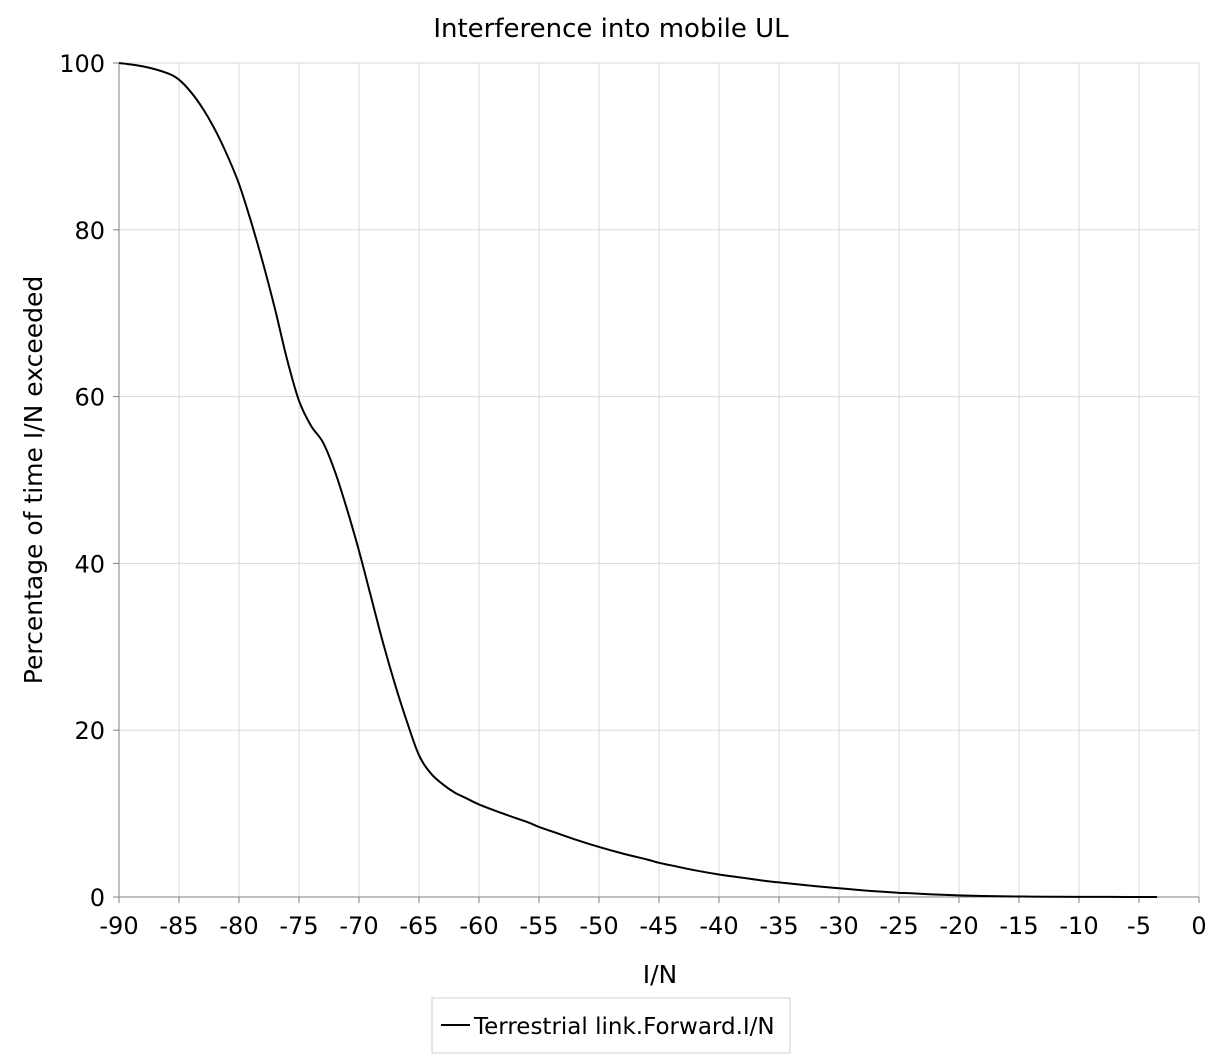 The width and height of the screenshot is (1222, 1062). What do you see at coordinates (118, 926) in the screenshot?
I see `x-tick-label: -90` at bounding box center [118, 926].